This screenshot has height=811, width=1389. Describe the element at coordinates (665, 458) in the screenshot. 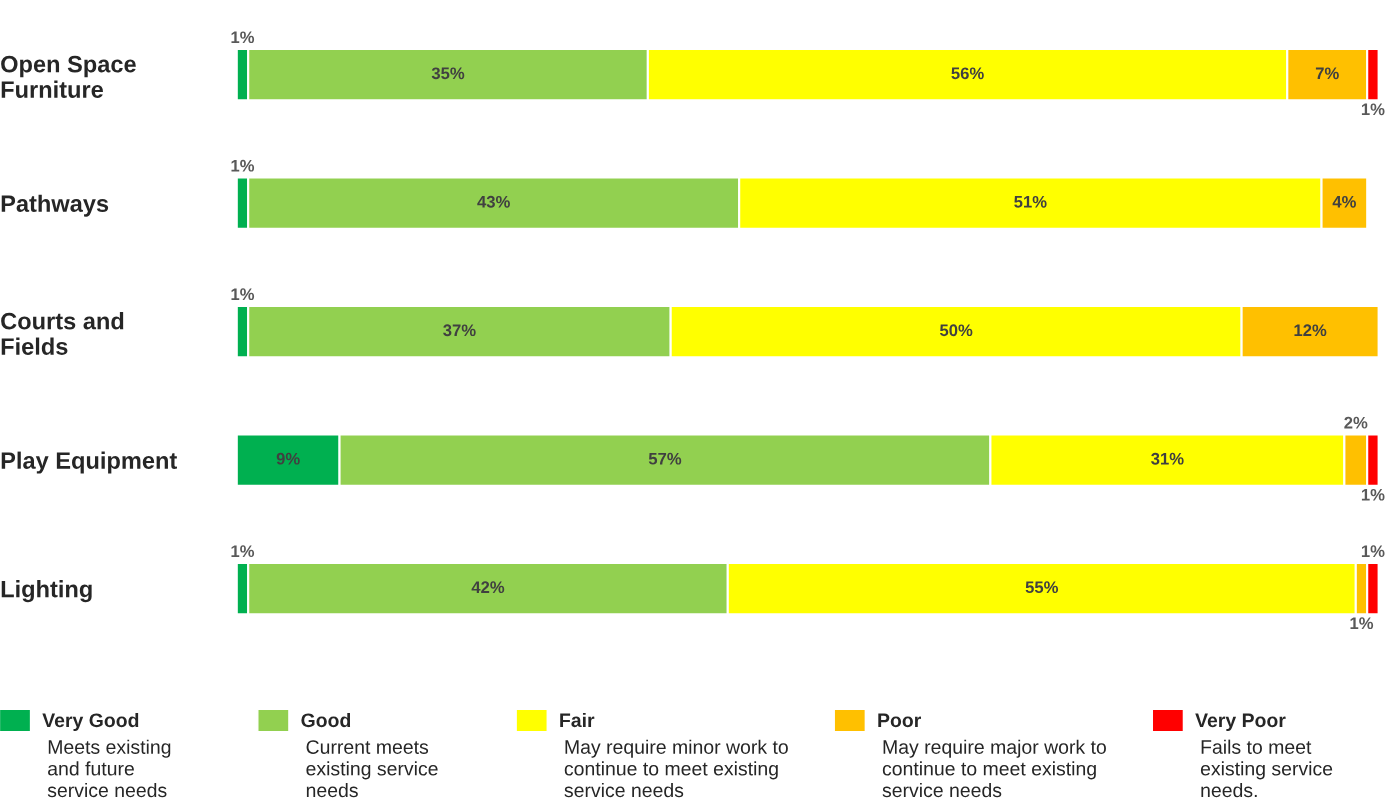

I see `data-label: 57%` at that location.